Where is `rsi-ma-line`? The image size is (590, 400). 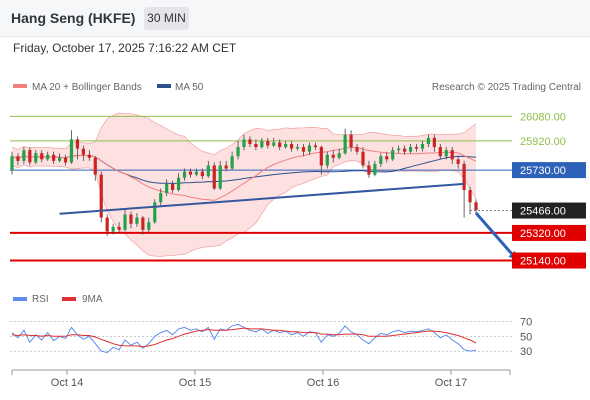
rsi-ma-line is located at coordinates (244, 337).